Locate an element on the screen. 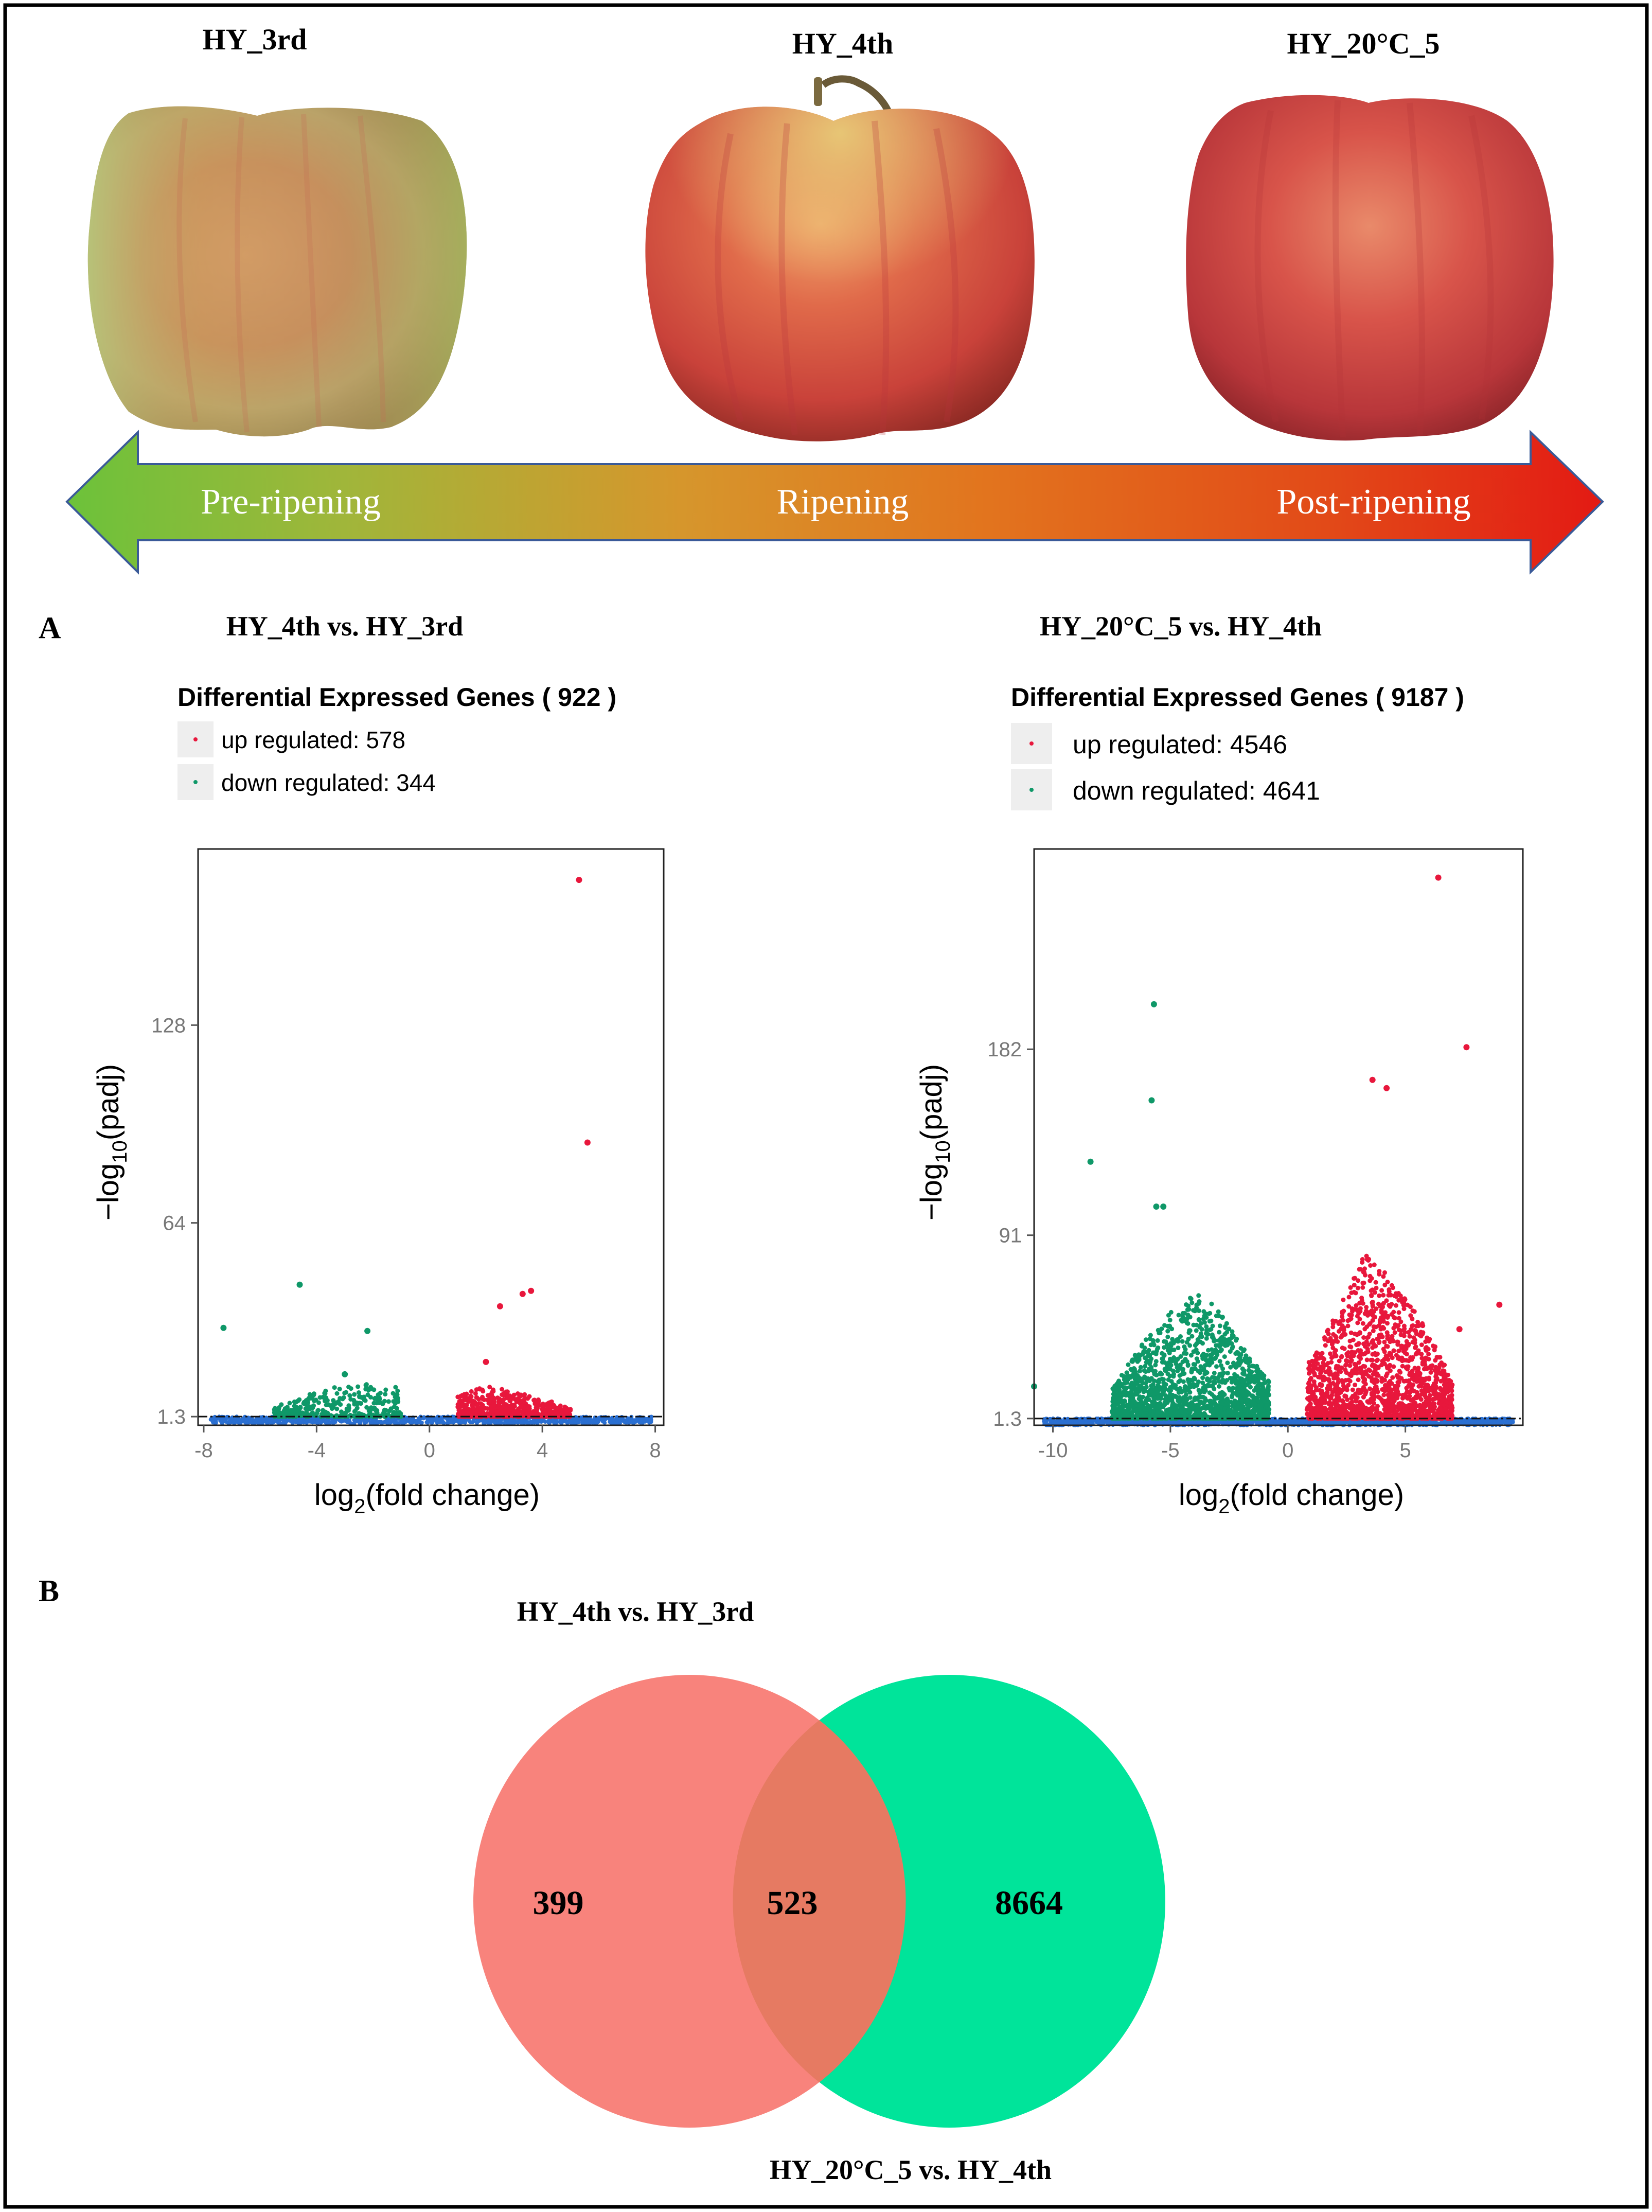  volcano-1-ylabel-rest: (padj) is located at coordinates (108, 1102).